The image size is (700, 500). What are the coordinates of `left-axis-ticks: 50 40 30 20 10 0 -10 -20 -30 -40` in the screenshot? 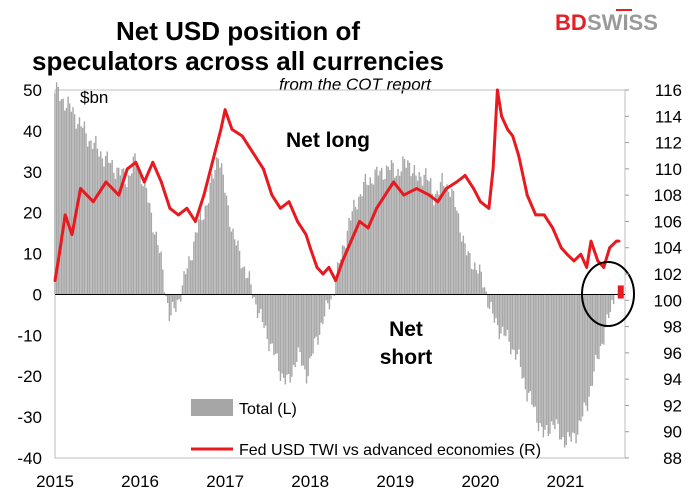 It's located at (29, 274).